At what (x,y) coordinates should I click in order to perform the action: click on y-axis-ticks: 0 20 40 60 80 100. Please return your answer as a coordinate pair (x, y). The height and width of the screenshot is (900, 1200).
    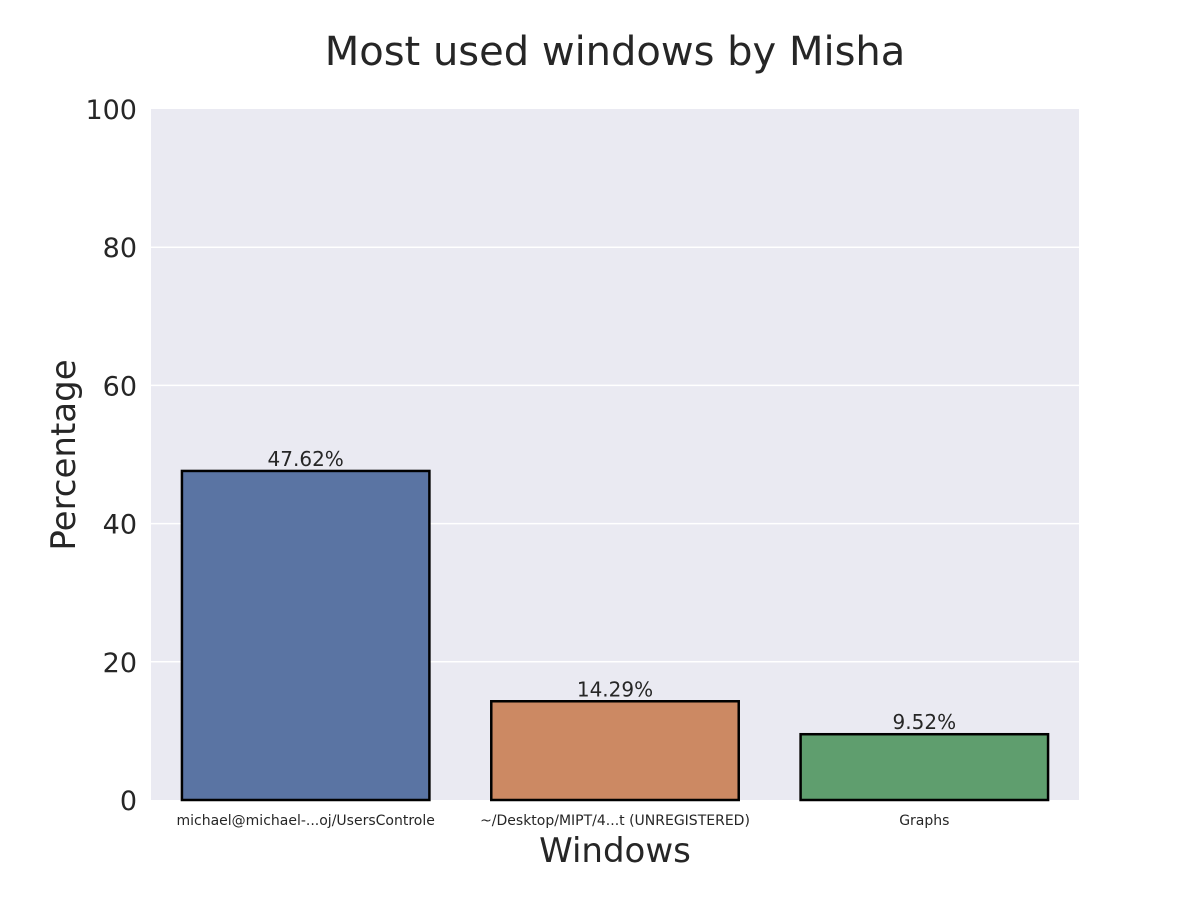
    Looking at the image, I should click on (111, 456).